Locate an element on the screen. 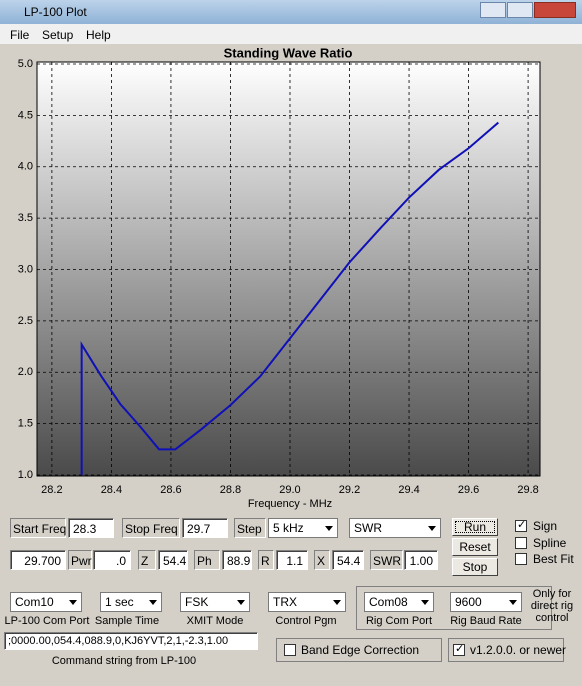 The height and width of the screenshot is (686, 582). caption: Rig Baud Rate is located at coordinates (486, 621).